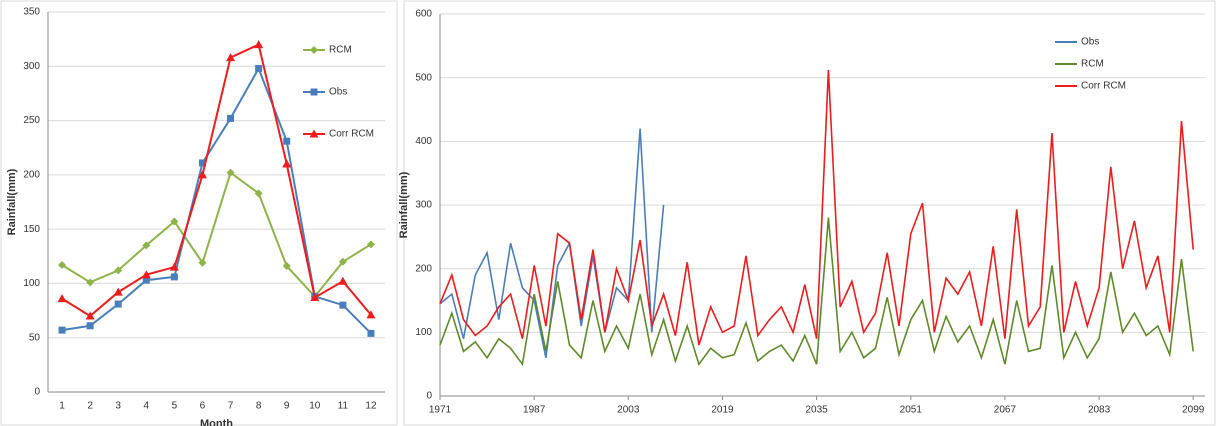  I want to click on y-tick-label: 400, so click(423, 141).